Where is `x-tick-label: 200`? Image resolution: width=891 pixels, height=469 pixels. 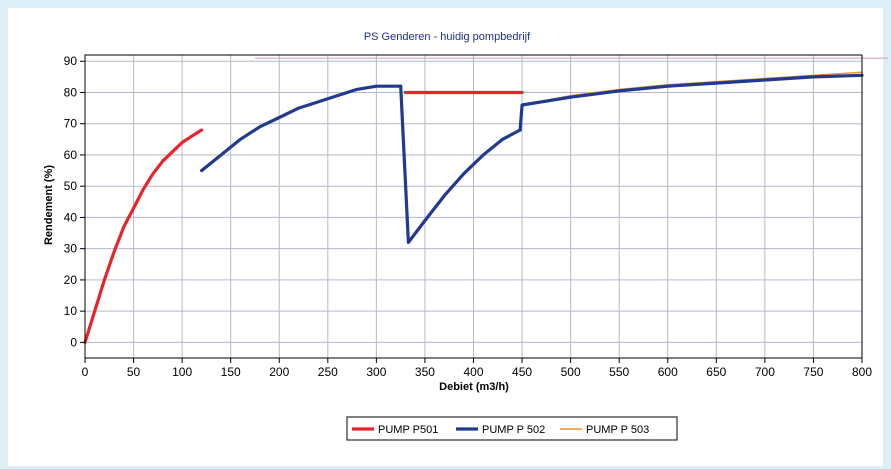 x-tick-label: 200 is located at coordinates (279, 372).